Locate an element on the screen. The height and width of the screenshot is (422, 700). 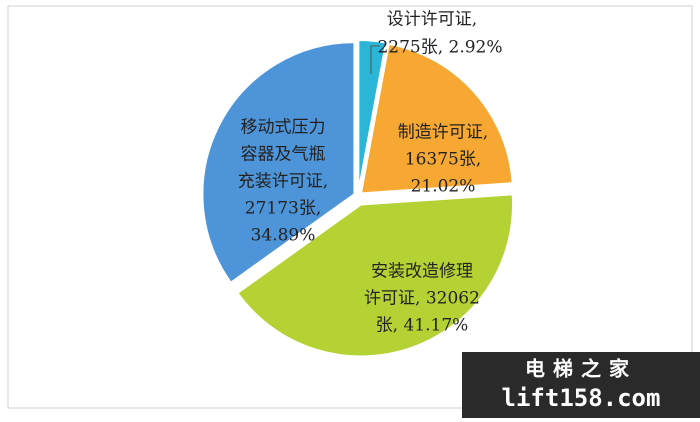
watermark-box is located at coordinates (581, 385).